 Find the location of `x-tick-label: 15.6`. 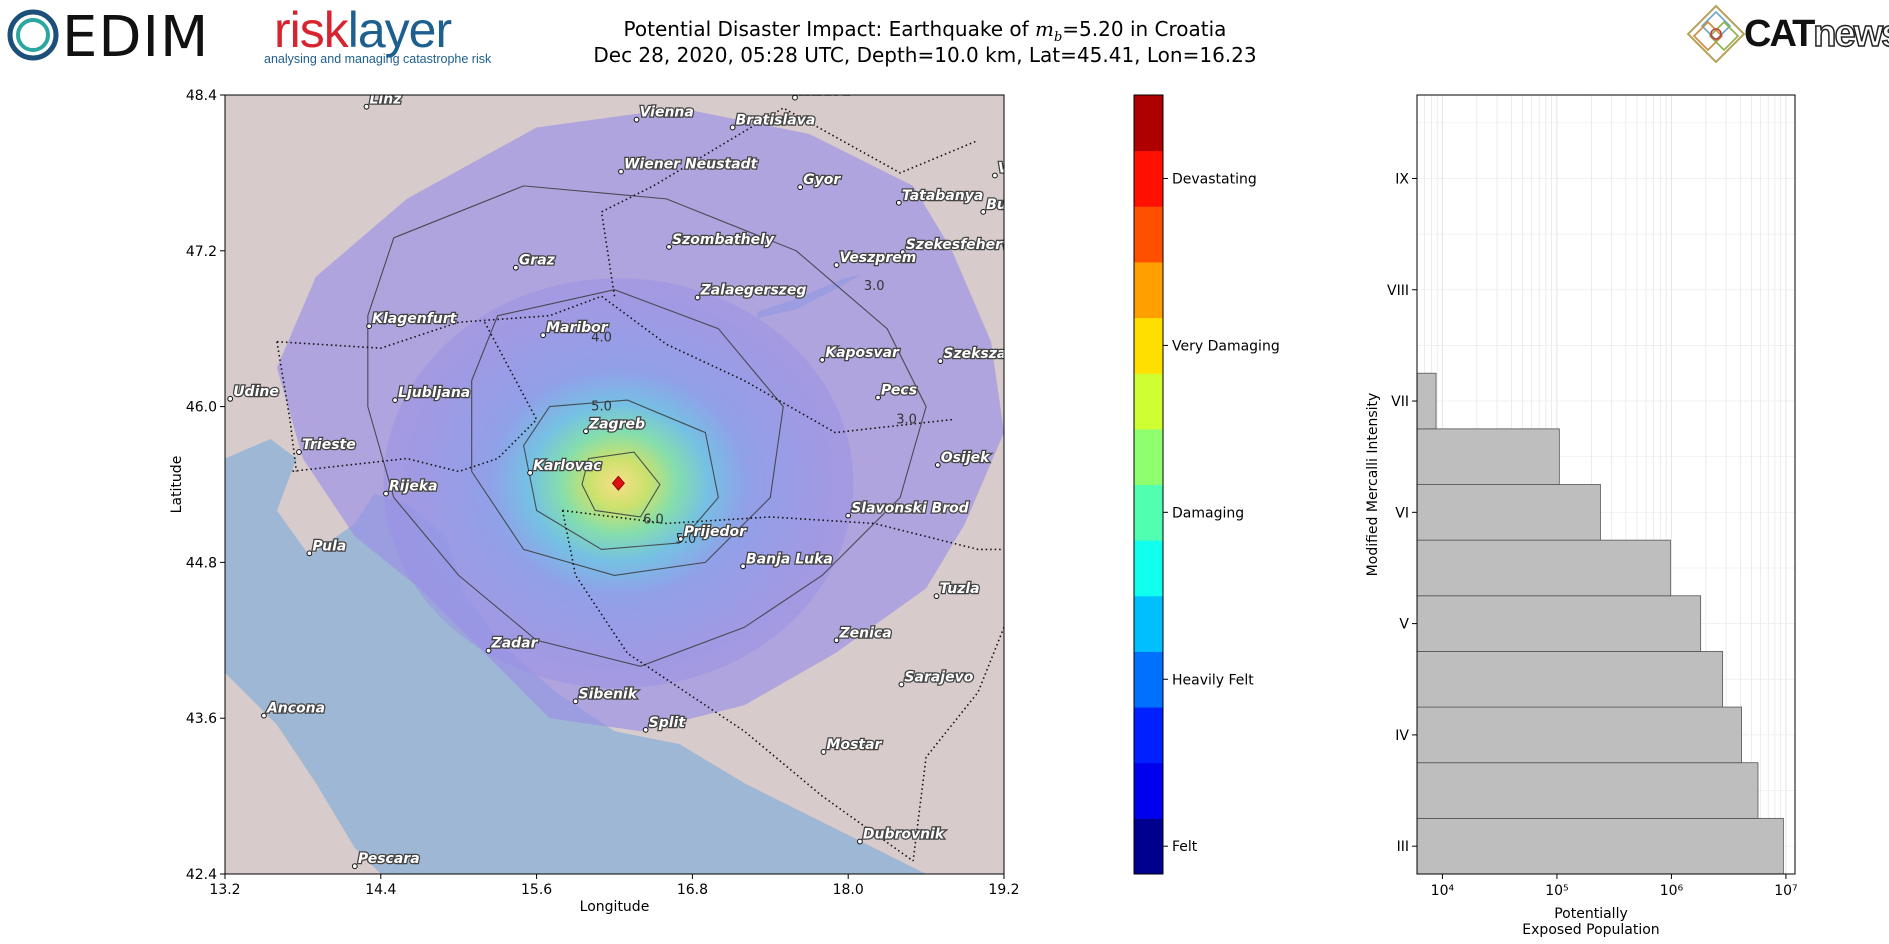

x-tick-label: 15.6 is located at coordinates (536, 890).